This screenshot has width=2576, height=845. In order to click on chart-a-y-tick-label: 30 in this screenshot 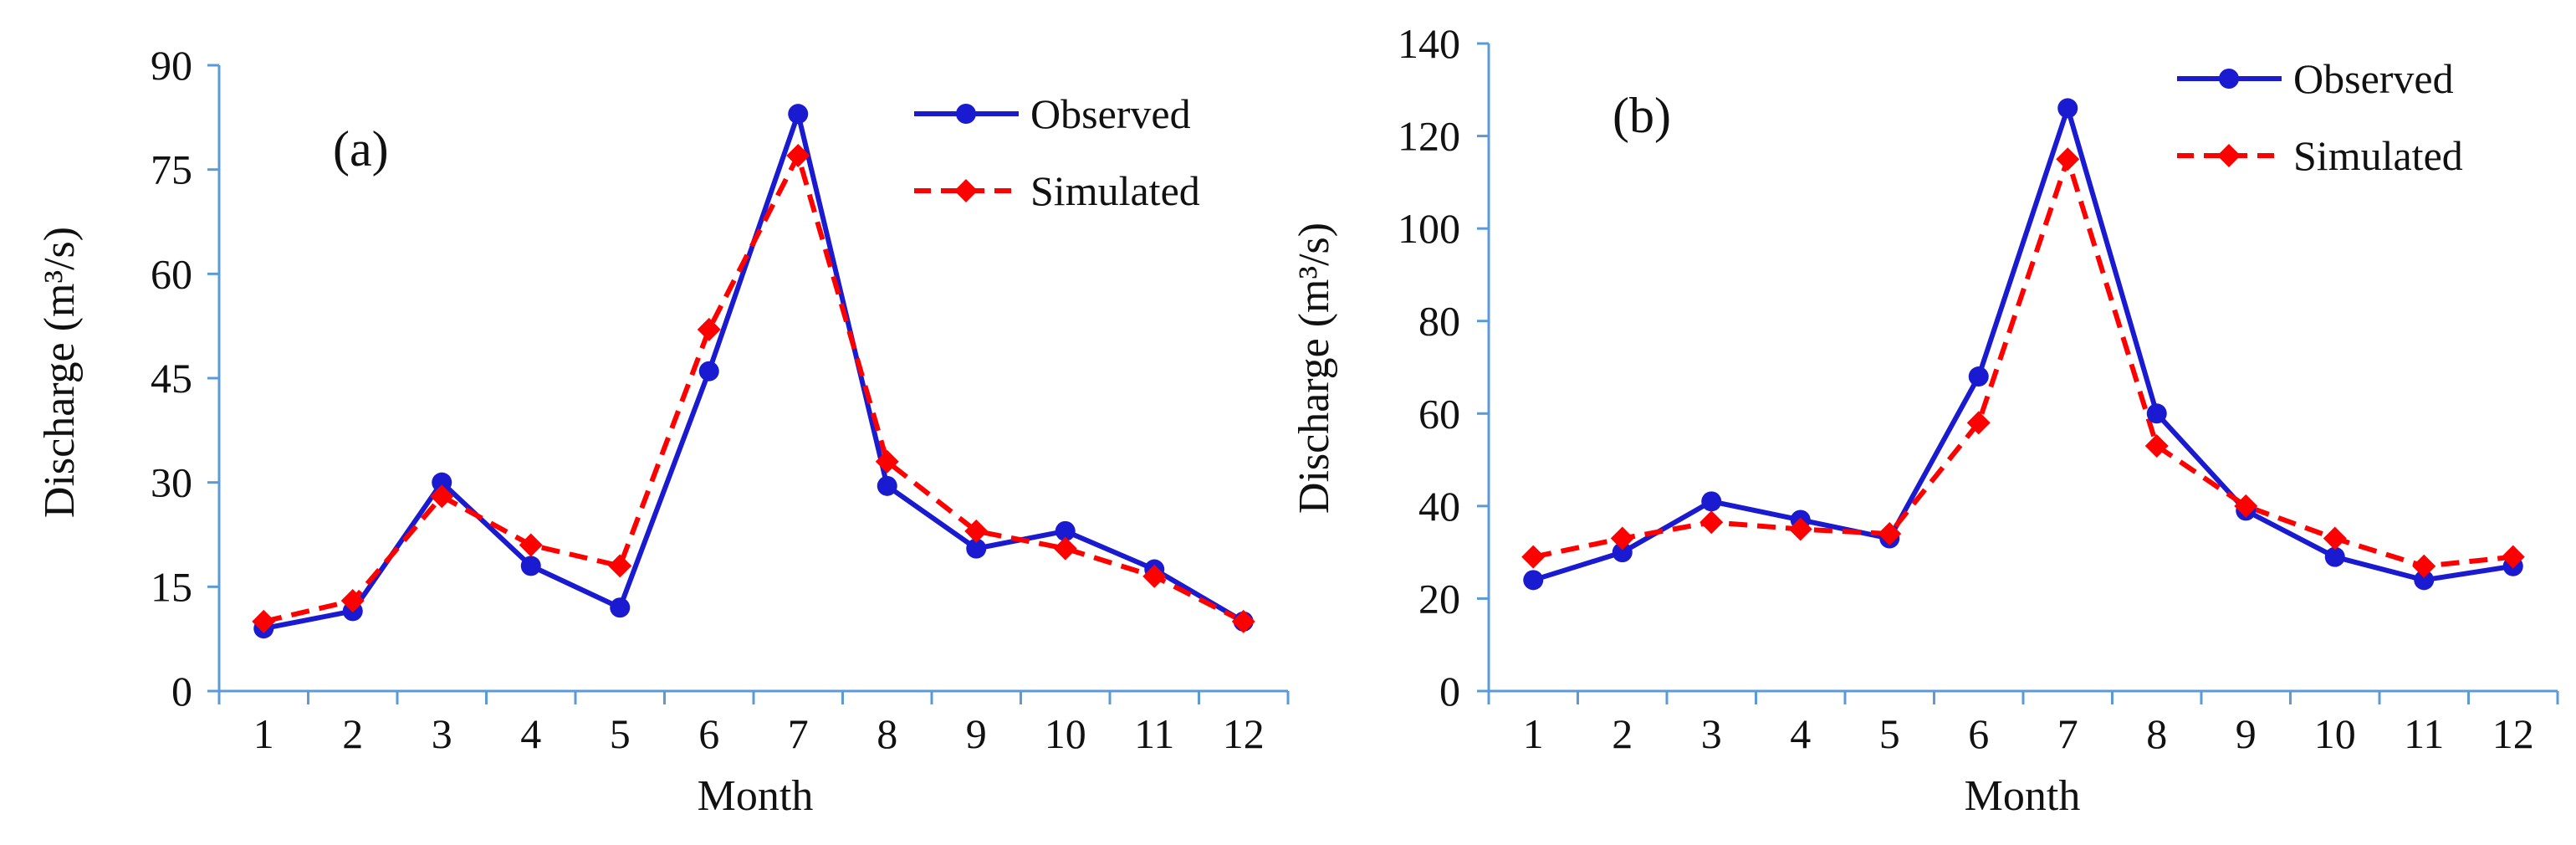, I will do `click(171, 483)`.